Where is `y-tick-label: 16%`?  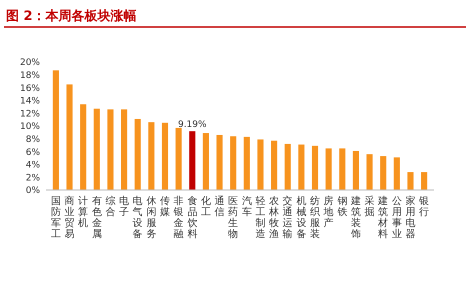
y-tick-label: 16% is located at coordinates (30, 89).